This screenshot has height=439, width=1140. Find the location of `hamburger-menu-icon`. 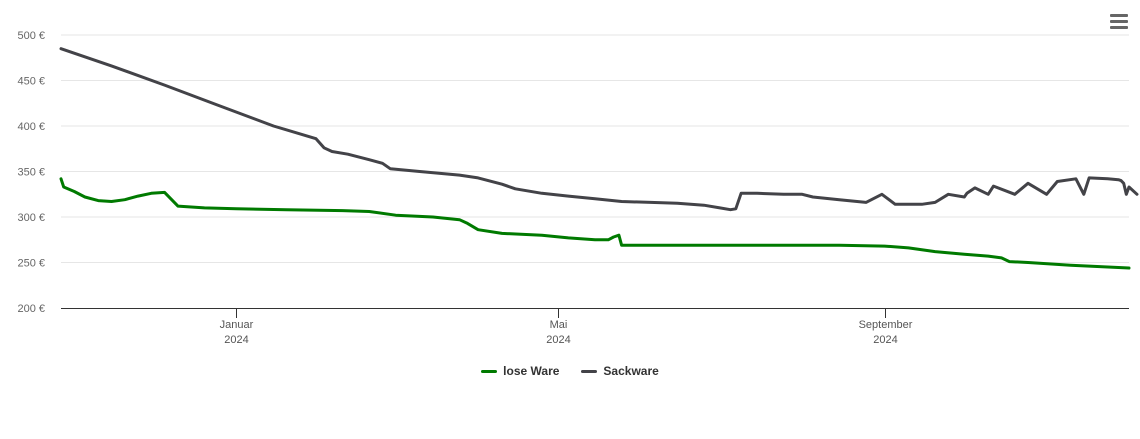

hamburger-menu-icon is located at coordinates (1119, 21).